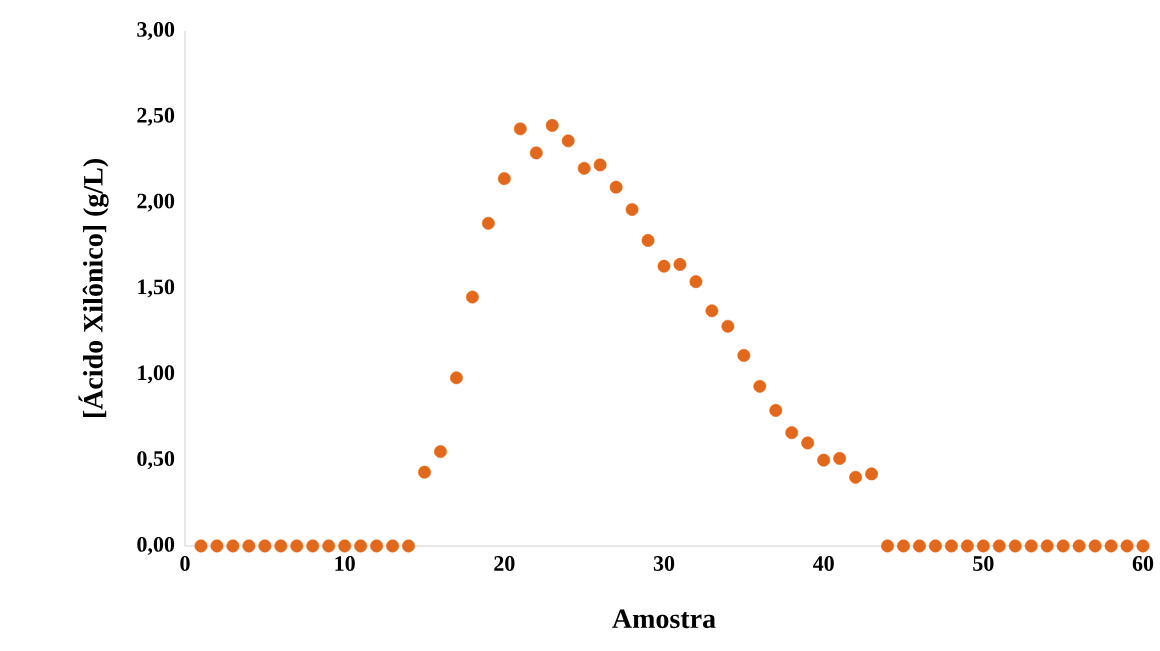 This screenshot has width=1160, height=651. Describe the element at coordinates (664, 563) in the screenshot. I see `x-tick-label: 30` at that location.